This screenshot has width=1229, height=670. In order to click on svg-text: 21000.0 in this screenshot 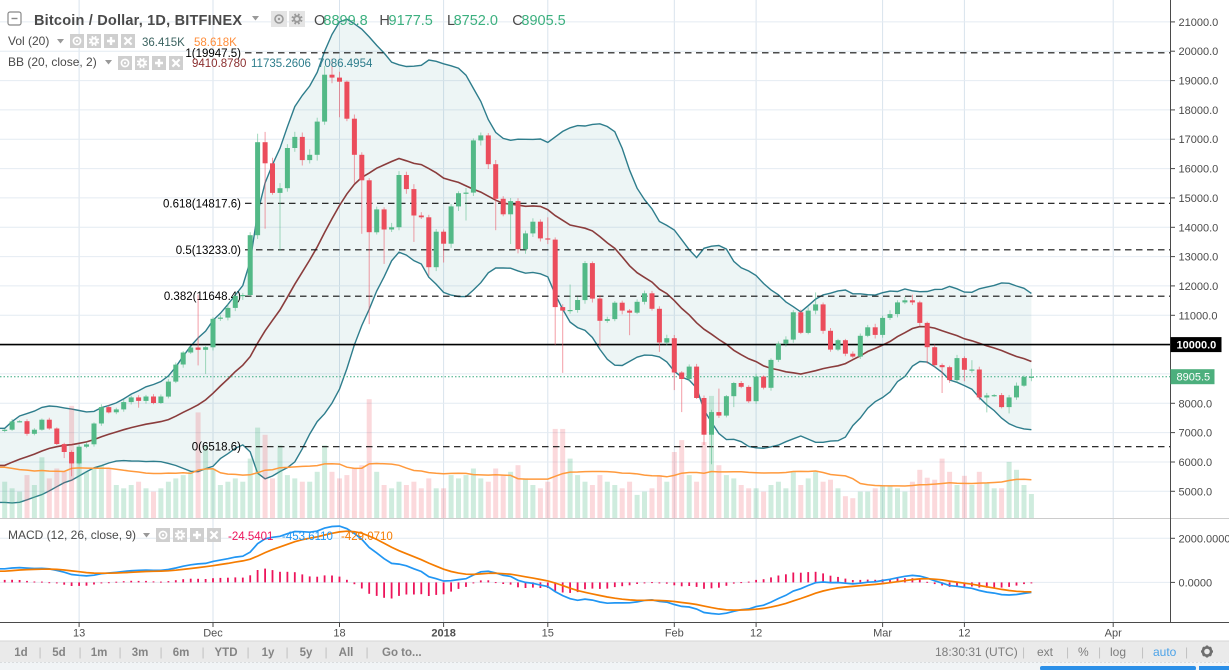, I will do `click(1199, 23)`.